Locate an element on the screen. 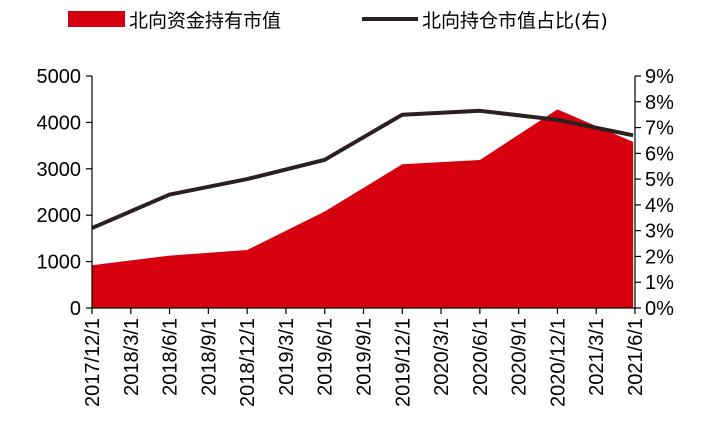 The width and height of the screenshot is (705, 438). x-tick-label: 2019/3/1 is located at coordinates (287, 357).